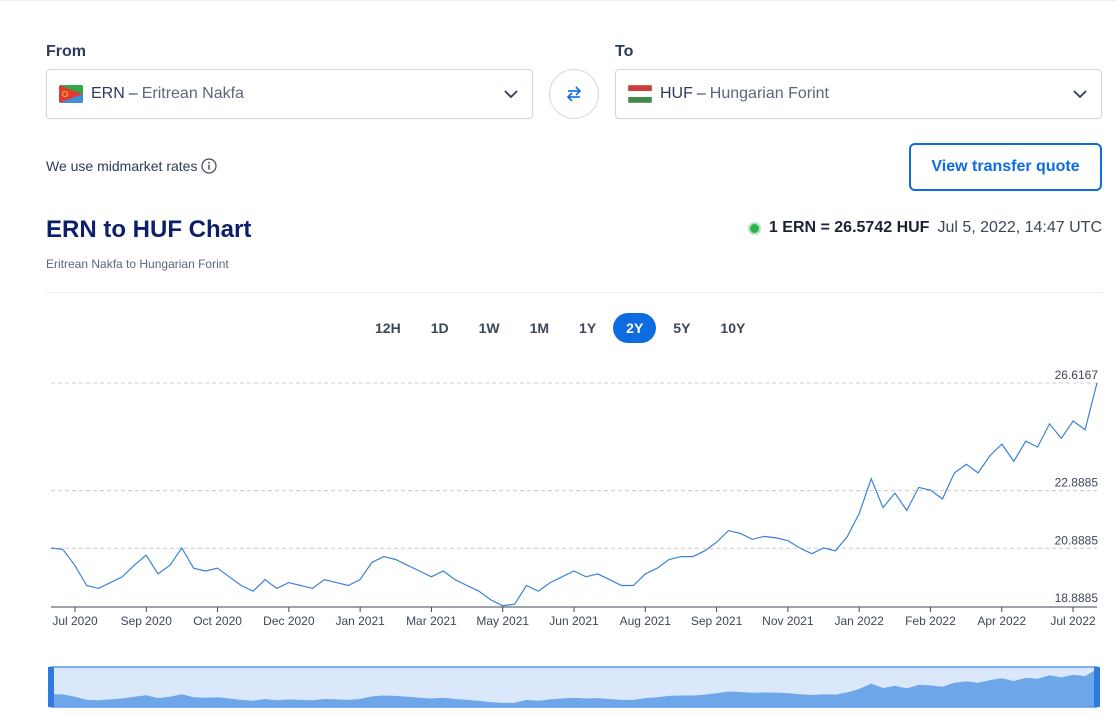 This screenshot has width=1117, height=716. I want to click on range-button-1d: 1D, so click(439, 328).